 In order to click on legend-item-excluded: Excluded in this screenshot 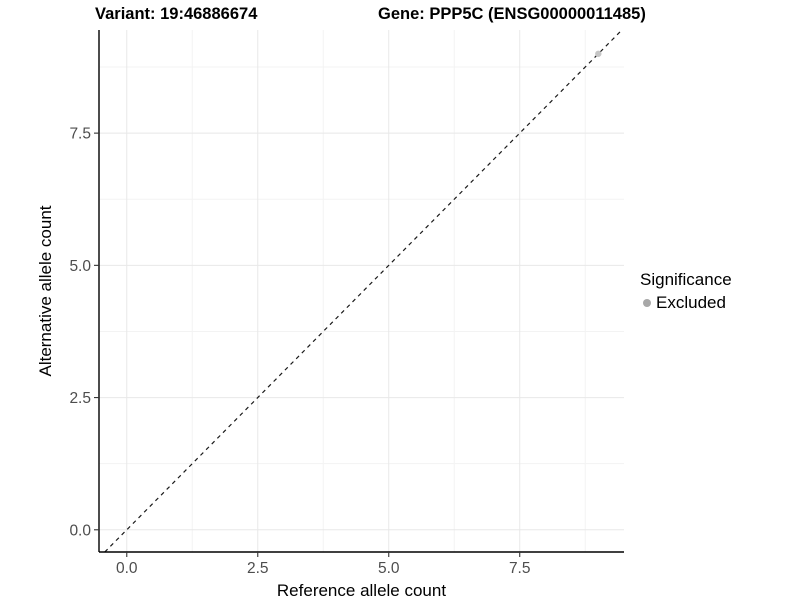, I will do `click(686, 303)`.